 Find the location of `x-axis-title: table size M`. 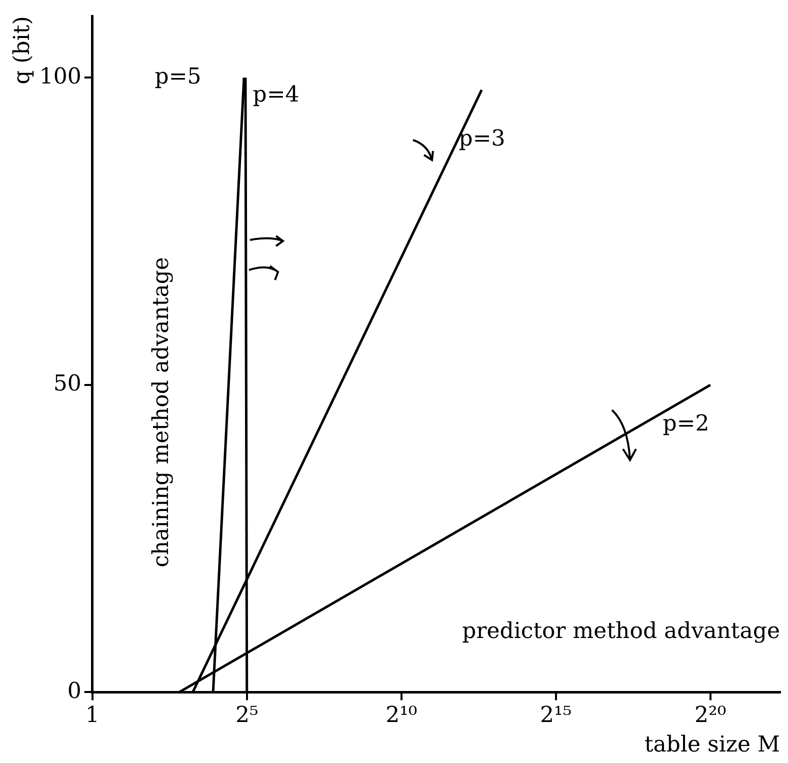

x-axis-title: table size M is located at coordinates (712, 745).